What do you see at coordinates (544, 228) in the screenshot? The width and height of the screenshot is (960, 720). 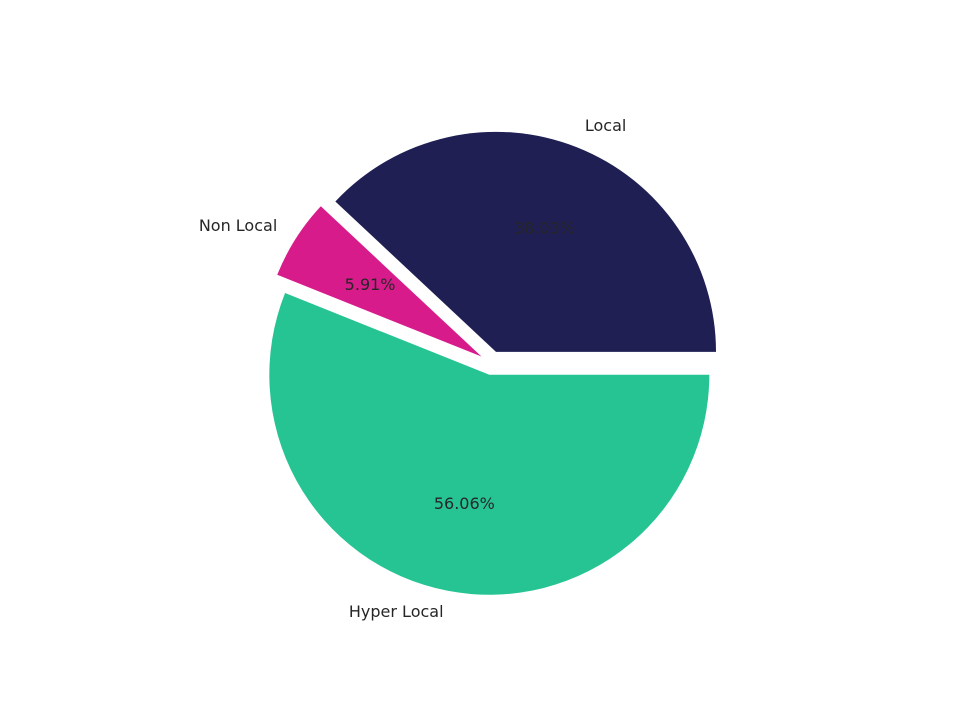 I see `value-label: 38.03%` at bounding box center [544, 228].